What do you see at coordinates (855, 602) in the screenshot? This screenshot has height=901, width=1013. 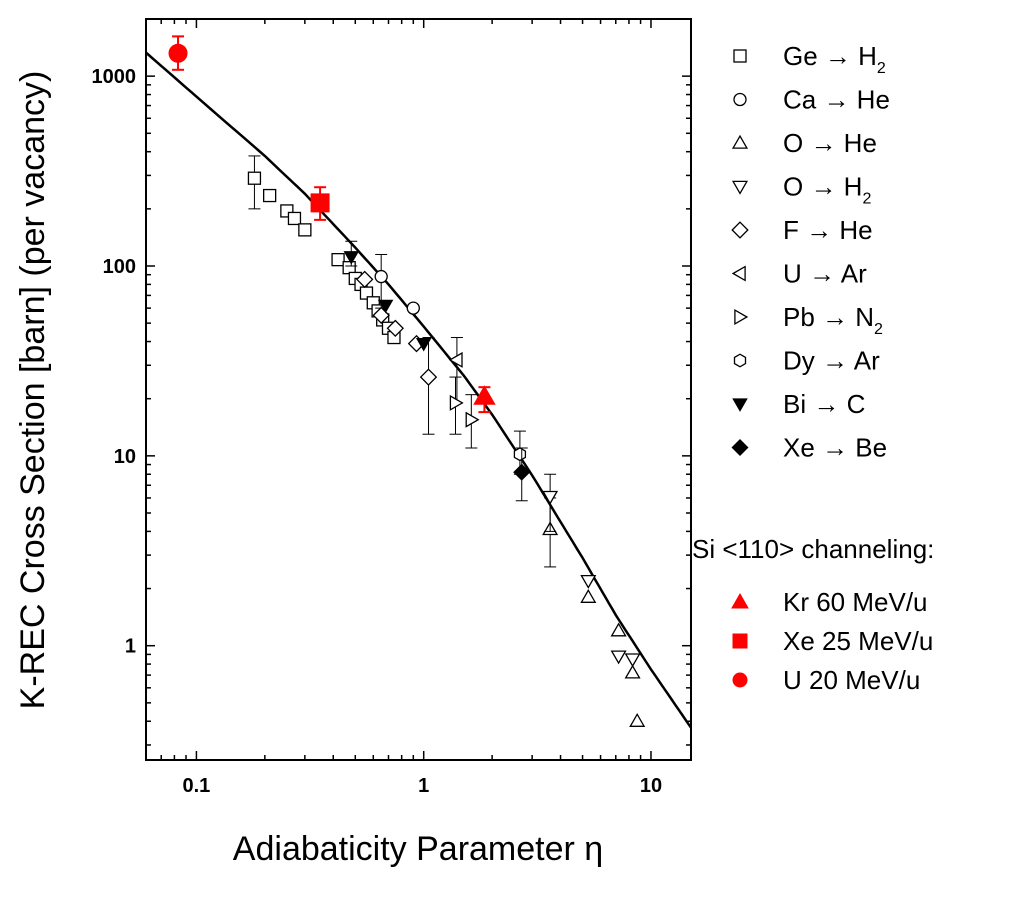 I see `legend-label: Kr 60 MeV/u` at bounding box center [855, 602].